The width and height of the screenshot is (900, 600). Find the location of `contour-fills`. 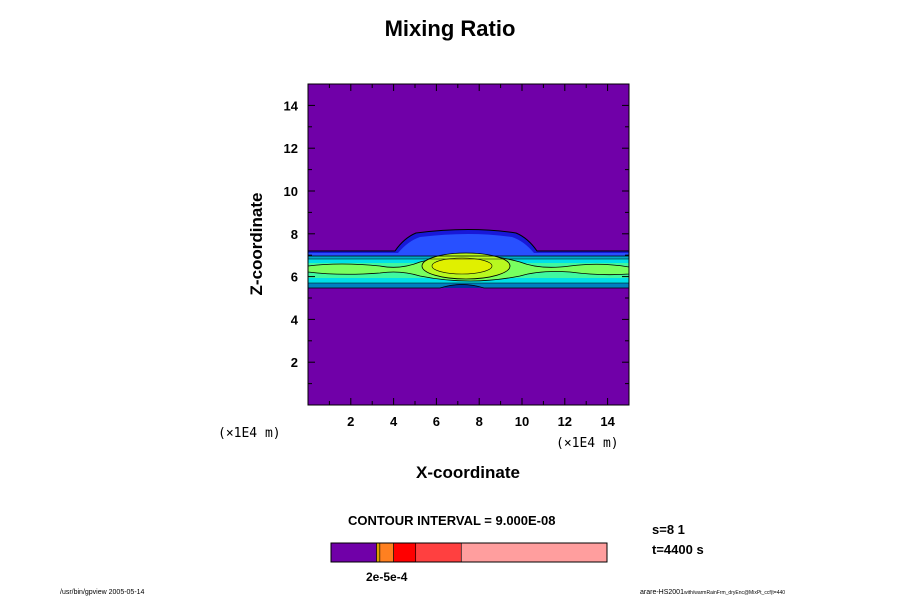

contour-fills is located at coordinates (468, 259).